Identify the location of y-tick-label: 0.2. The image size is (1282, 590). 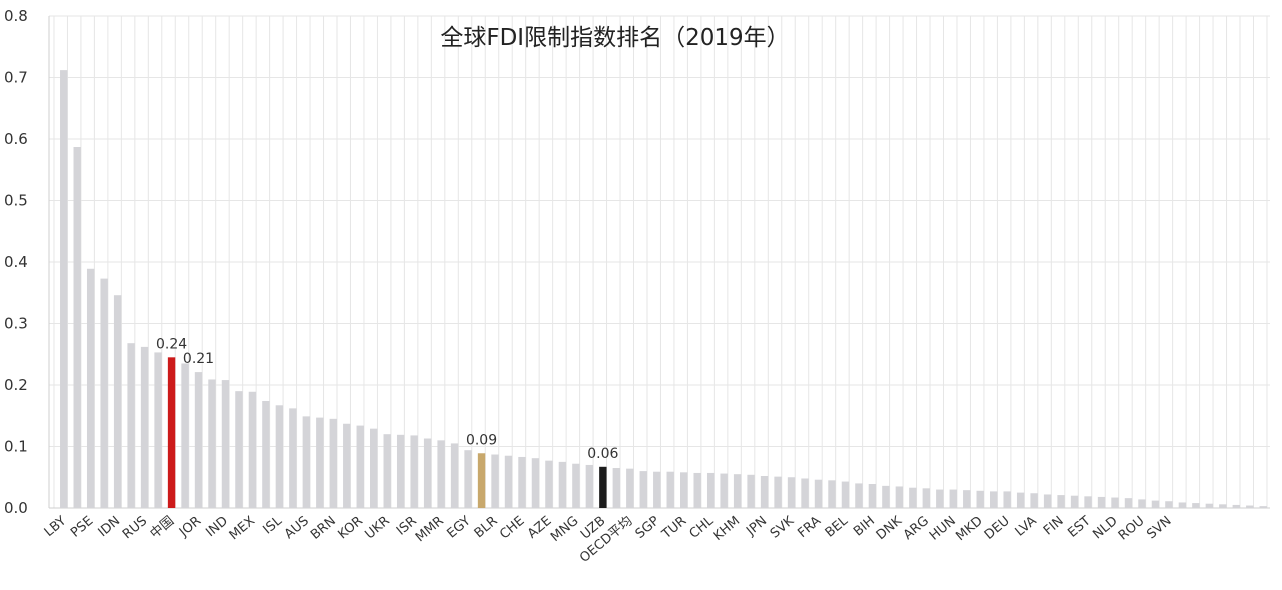
(16, 385).